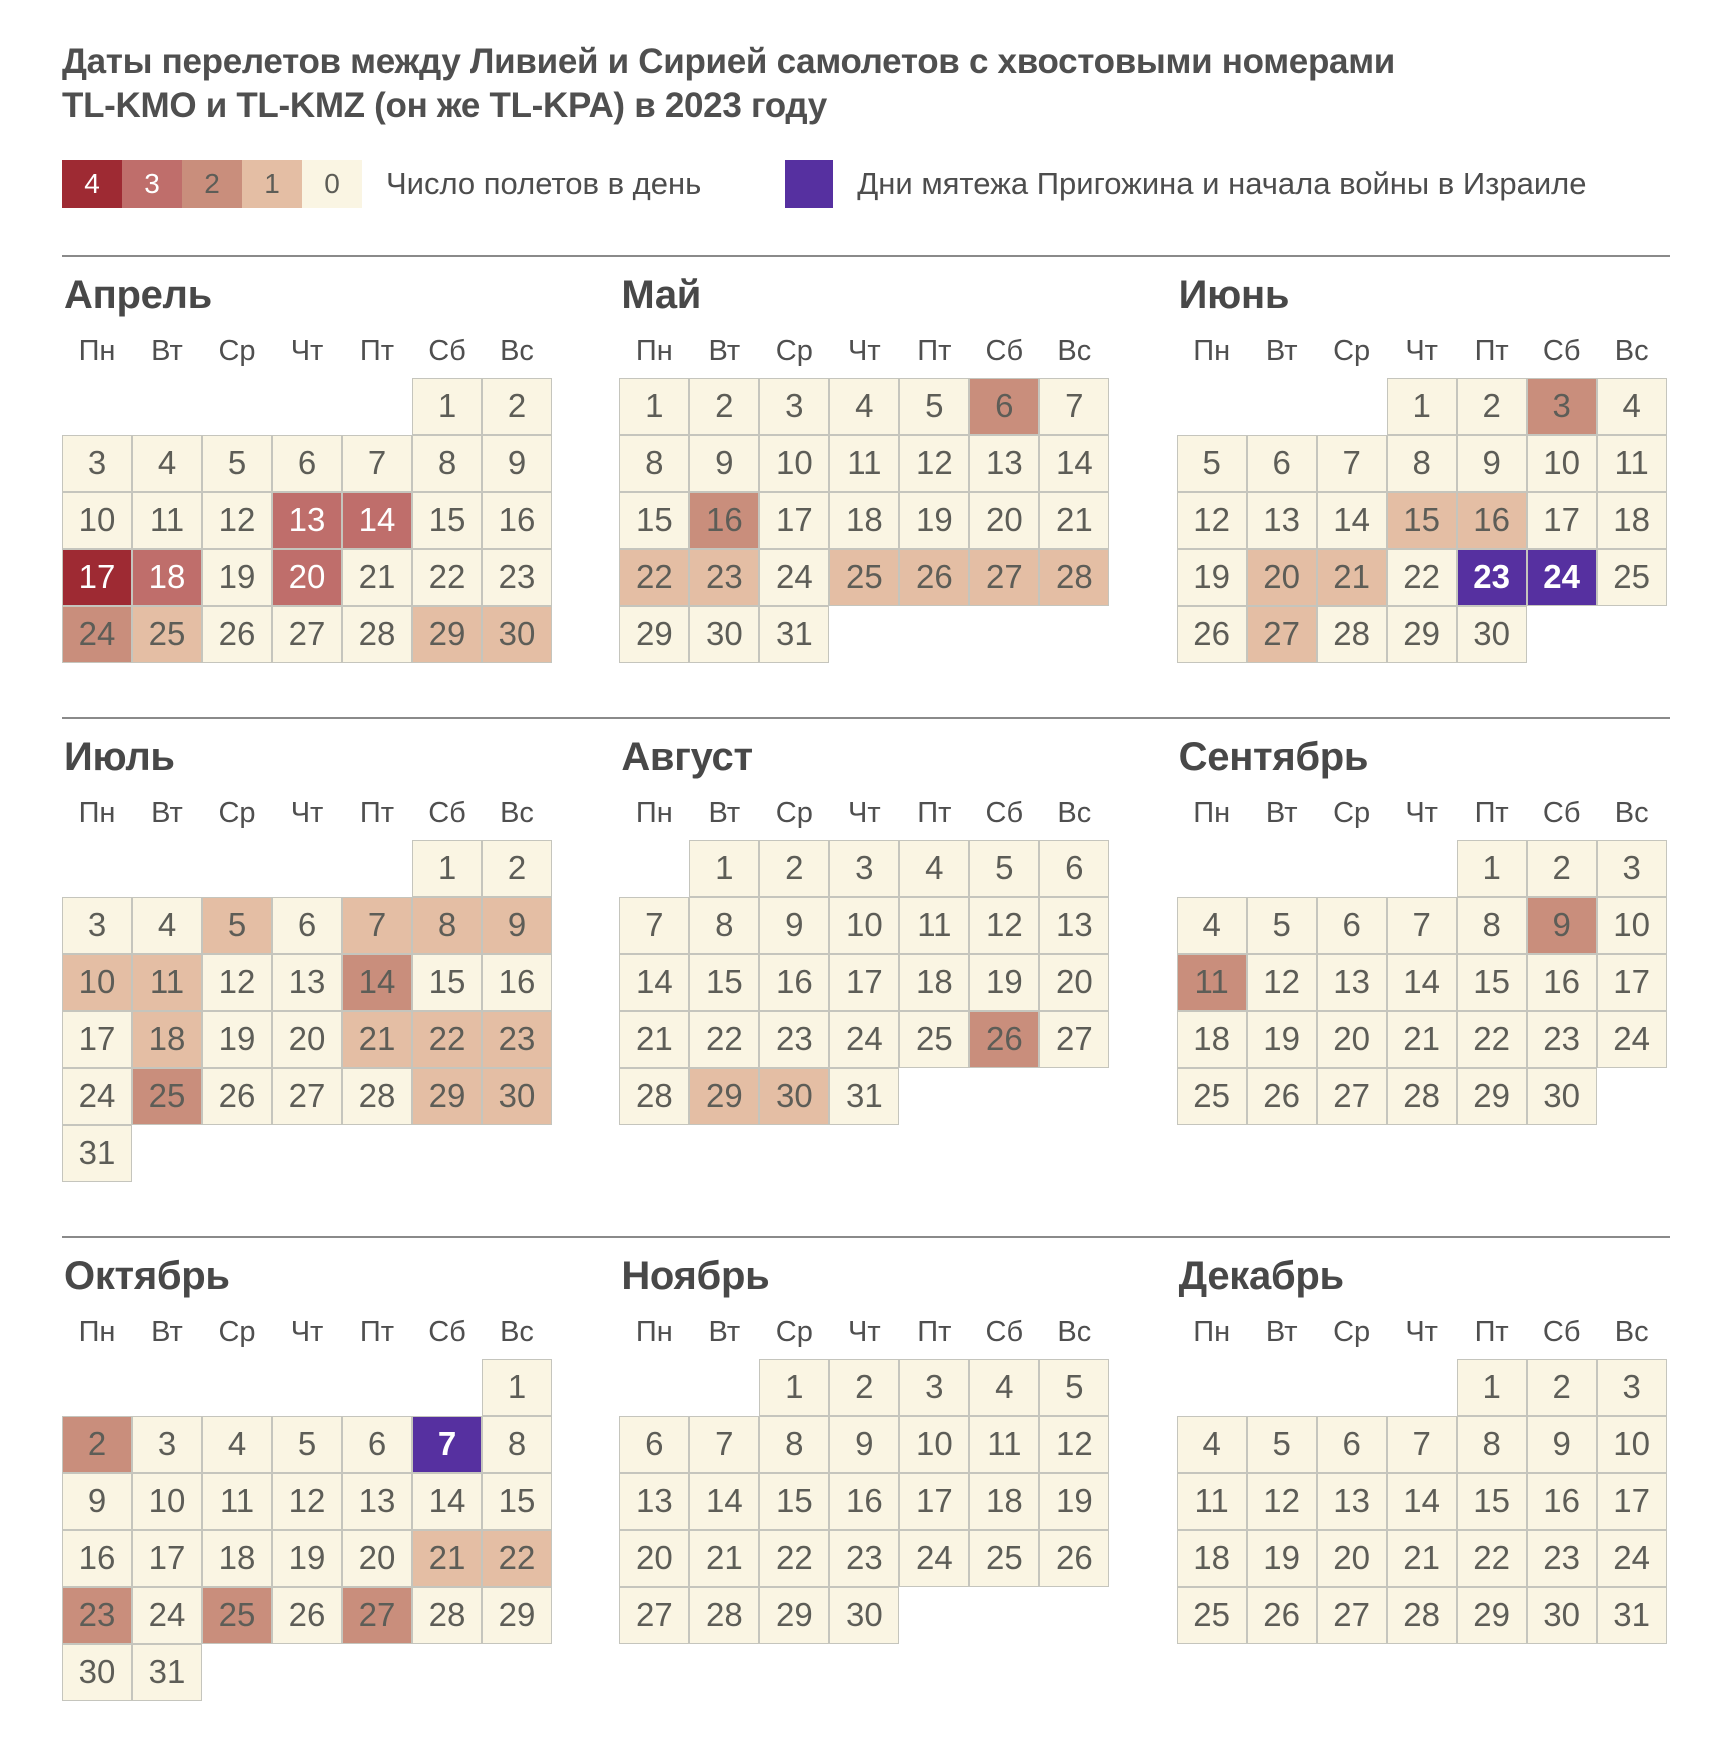 The height and width of the screenshot is (1760, 1732). Describe the element at coordinates (447, 1444) in the screenshot. I see `day-cell-special: 7` at that location.